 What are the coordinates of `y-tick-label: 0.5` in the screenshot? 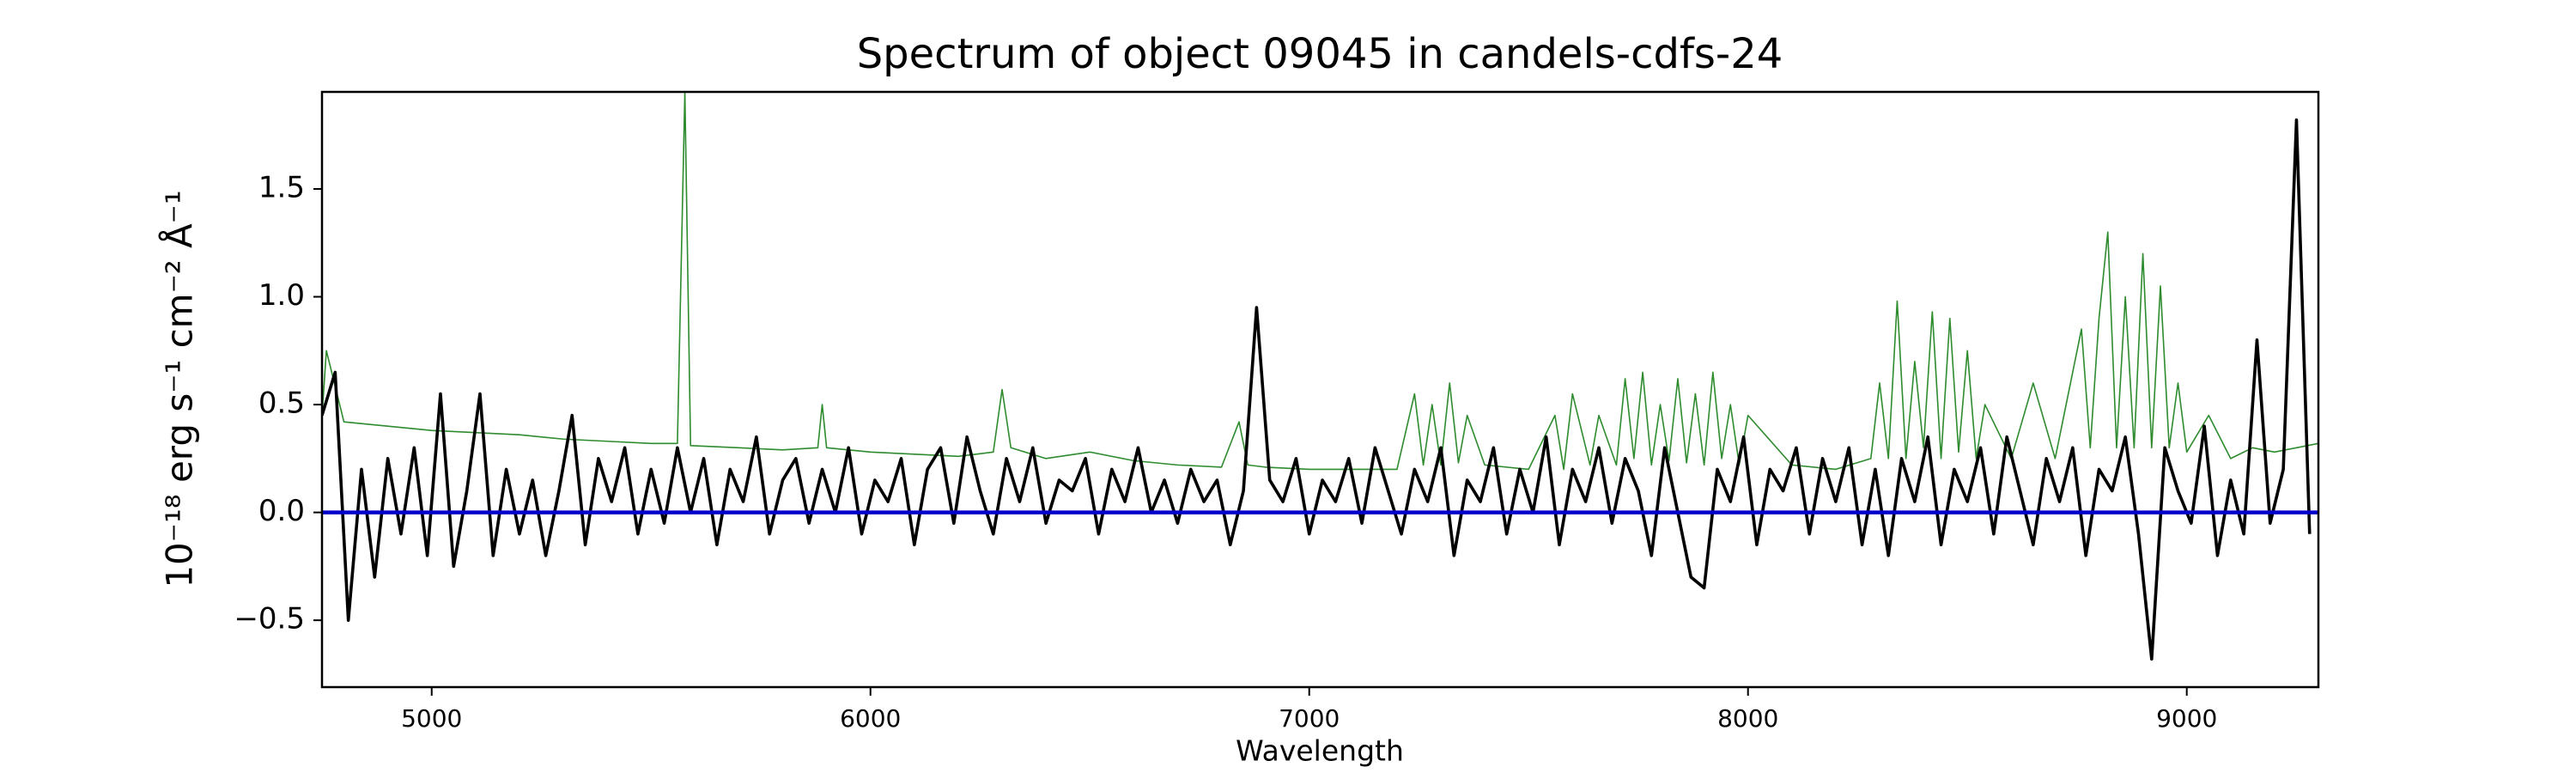 It's located at (281, 403).